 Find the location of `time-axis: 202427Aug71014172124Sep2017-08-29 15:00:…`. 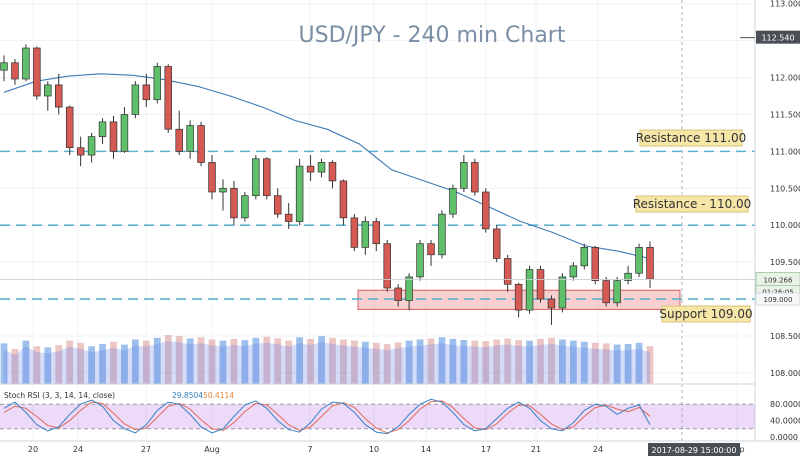

time-axis: 202427Aug71014172124Sep2017-08-29 15:00:… is located at coordinates (386, 449).